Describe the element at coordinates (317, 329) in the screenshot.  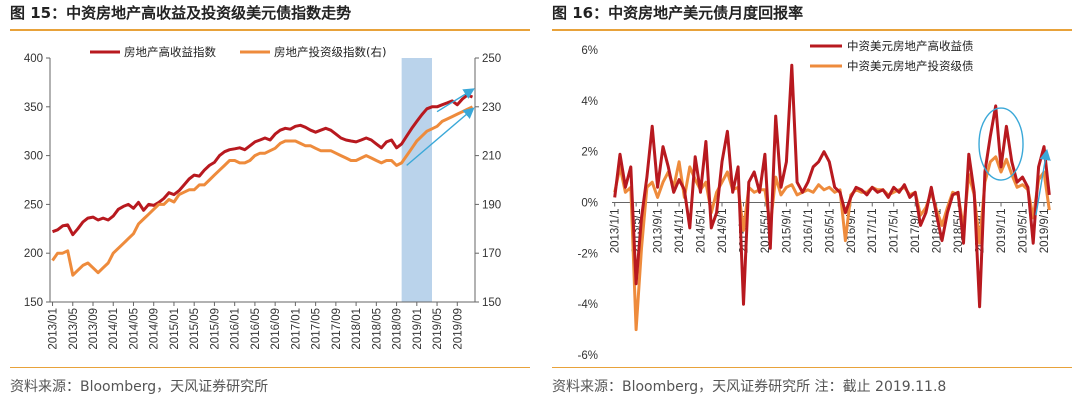
I see `x-tick-label: 2017/05` at that location.